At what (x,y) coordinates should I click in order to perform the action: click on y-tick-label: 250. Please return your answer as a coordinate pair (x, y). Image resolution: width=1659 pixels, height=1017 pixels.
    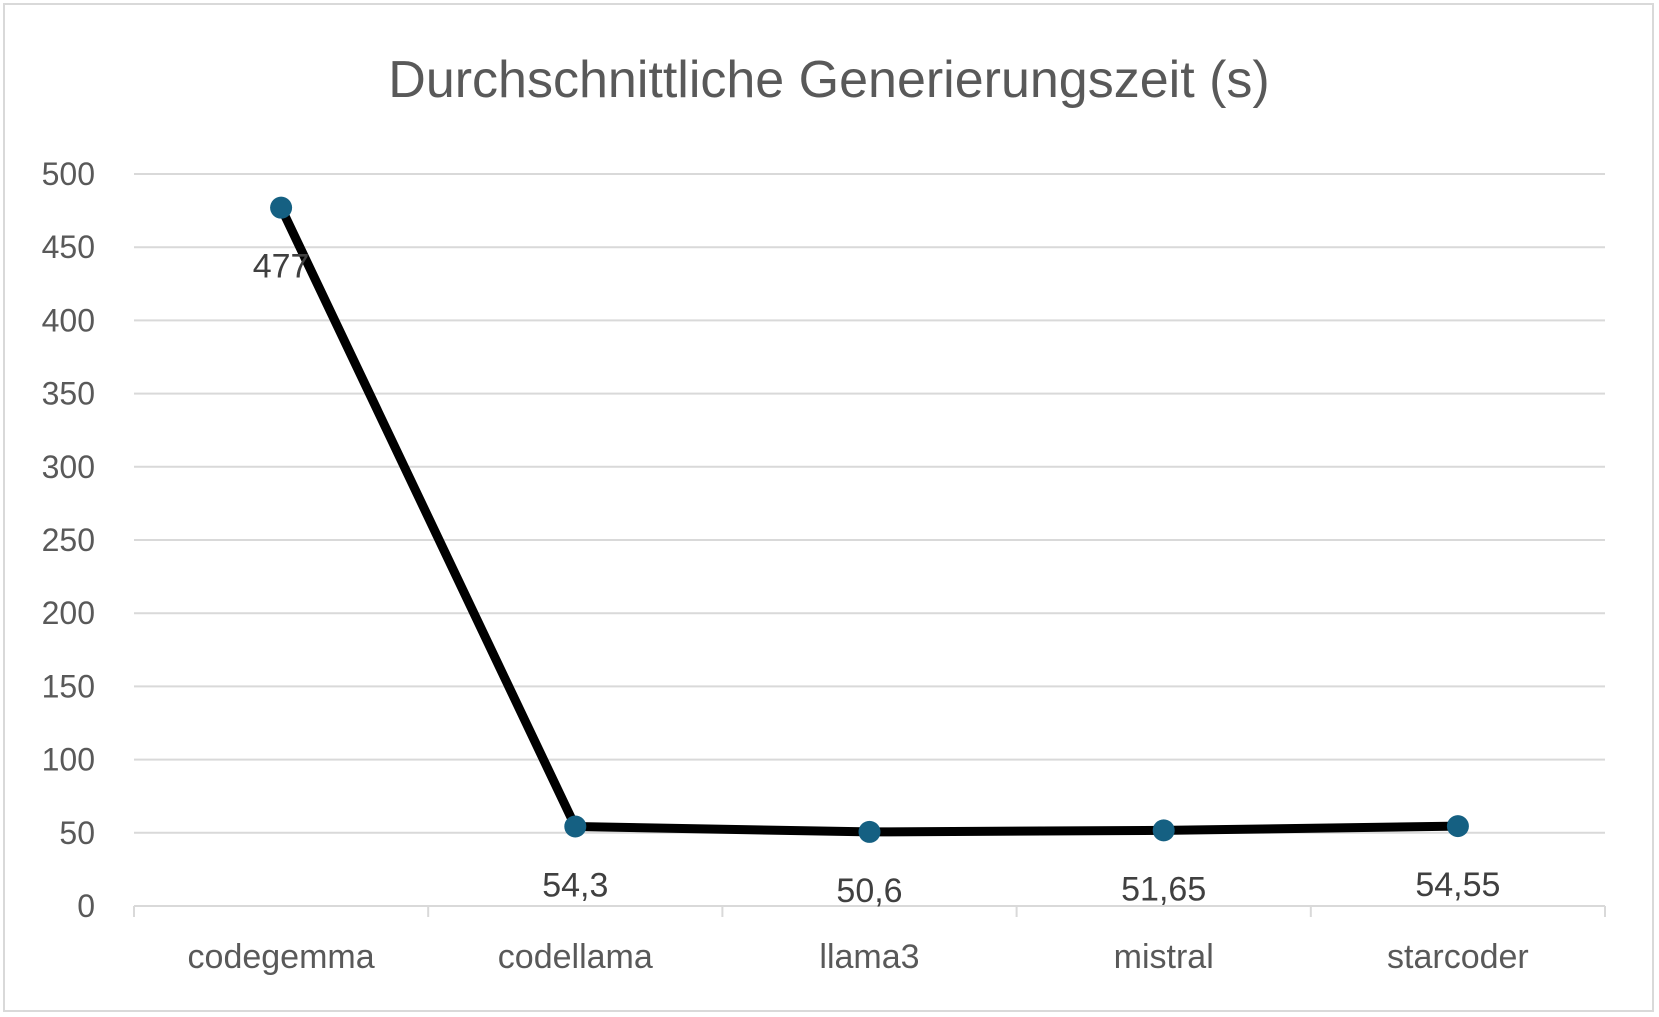
    Looking at the image, I should click on (68, 540).